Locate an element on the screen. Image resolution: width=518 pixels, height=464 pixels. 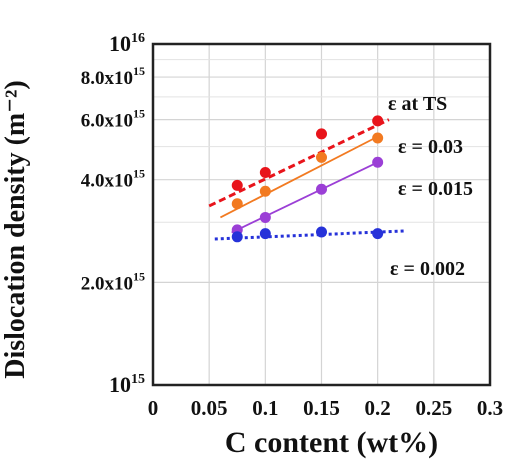
series-label-0: ε at TS is located at coordinates (417, 104).